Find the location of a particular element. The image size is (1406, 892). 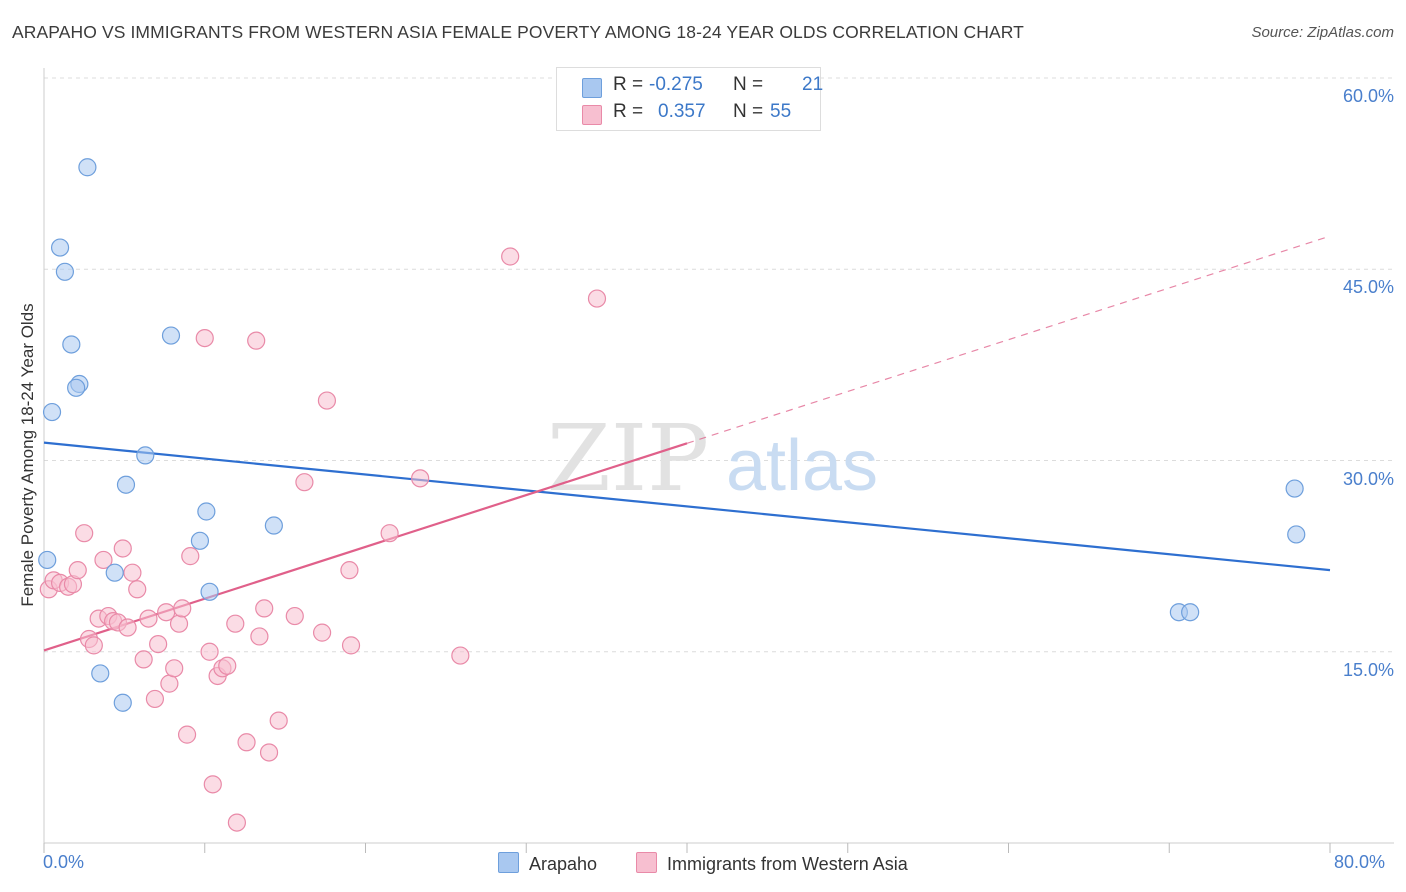

legend-row-immigrants: R = 0.357 N = 55 is located at coordinates (688, 114).